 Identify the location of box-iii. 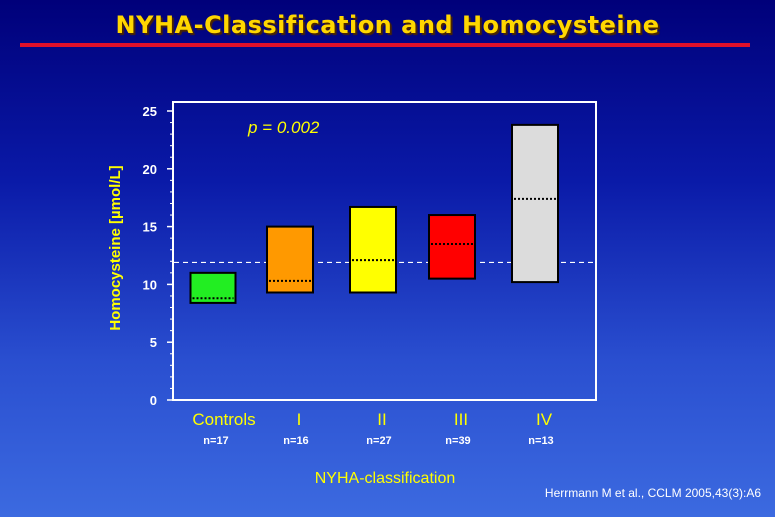
(452, 247).